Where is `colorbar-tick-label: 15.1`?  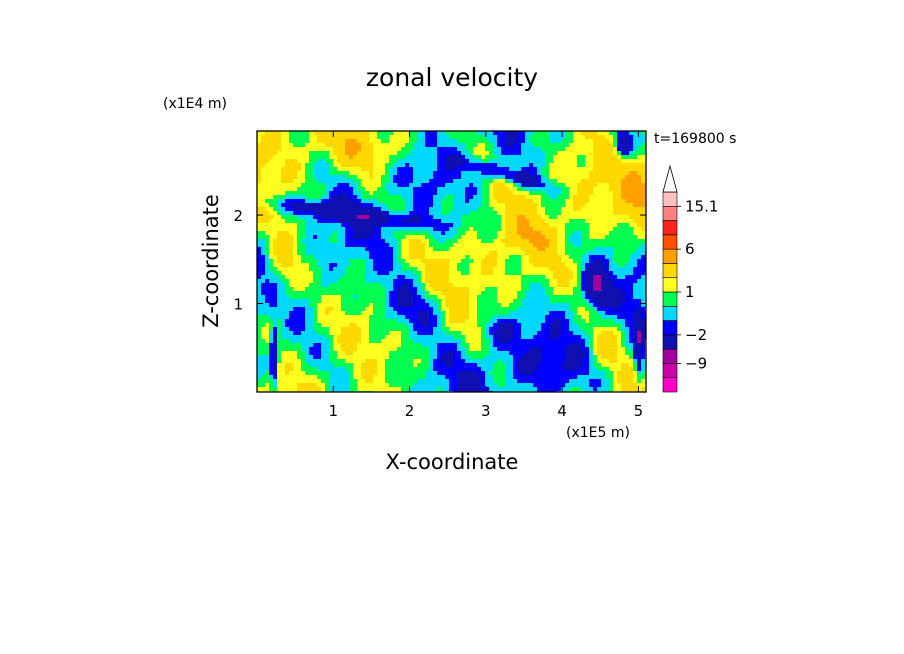
colorbar-tick-label: 15.1 is located at coordinates (701, 206).